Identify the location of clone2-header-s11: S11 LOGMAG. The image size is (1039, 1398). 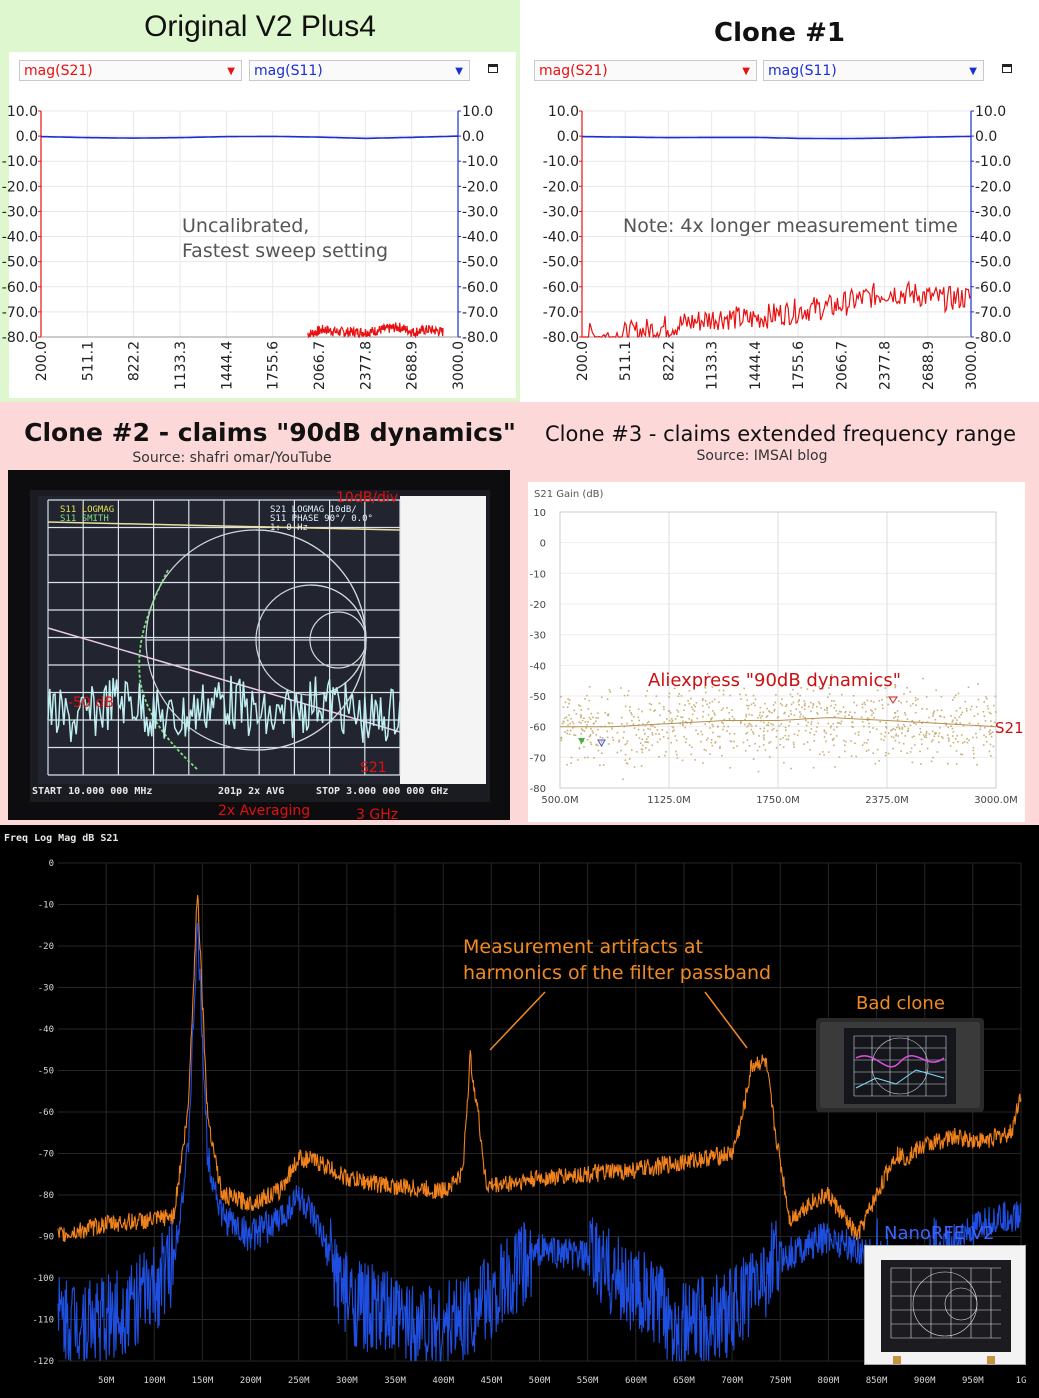
(87, 510).